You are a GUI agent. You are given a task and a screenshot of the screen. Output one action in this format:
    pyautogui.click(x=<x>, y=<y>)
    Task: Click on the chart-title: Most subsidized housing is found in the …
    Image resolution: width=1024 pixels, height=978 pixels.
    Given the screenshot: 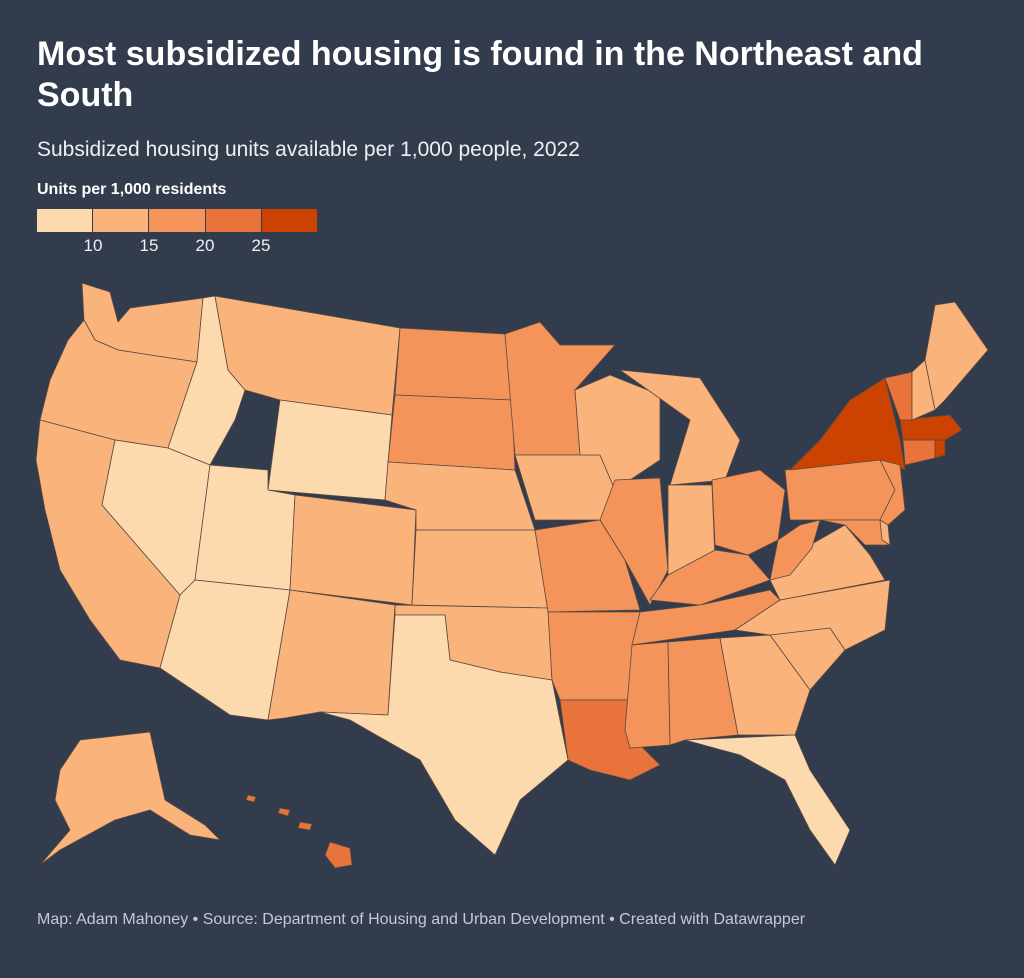 What is the action you would take?
    pyautogui.click(x=480, y=74)
    